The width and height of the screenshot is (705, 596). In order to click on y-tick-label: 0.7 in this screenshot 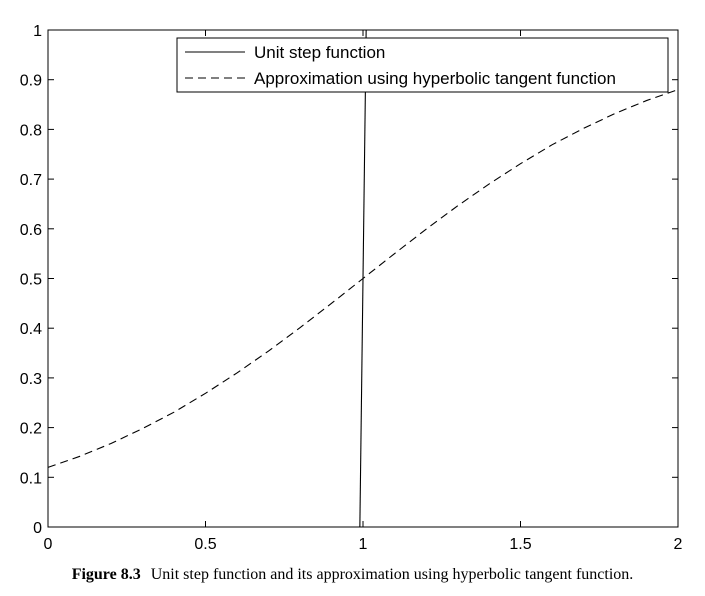, I will do `click(31, 180)`.